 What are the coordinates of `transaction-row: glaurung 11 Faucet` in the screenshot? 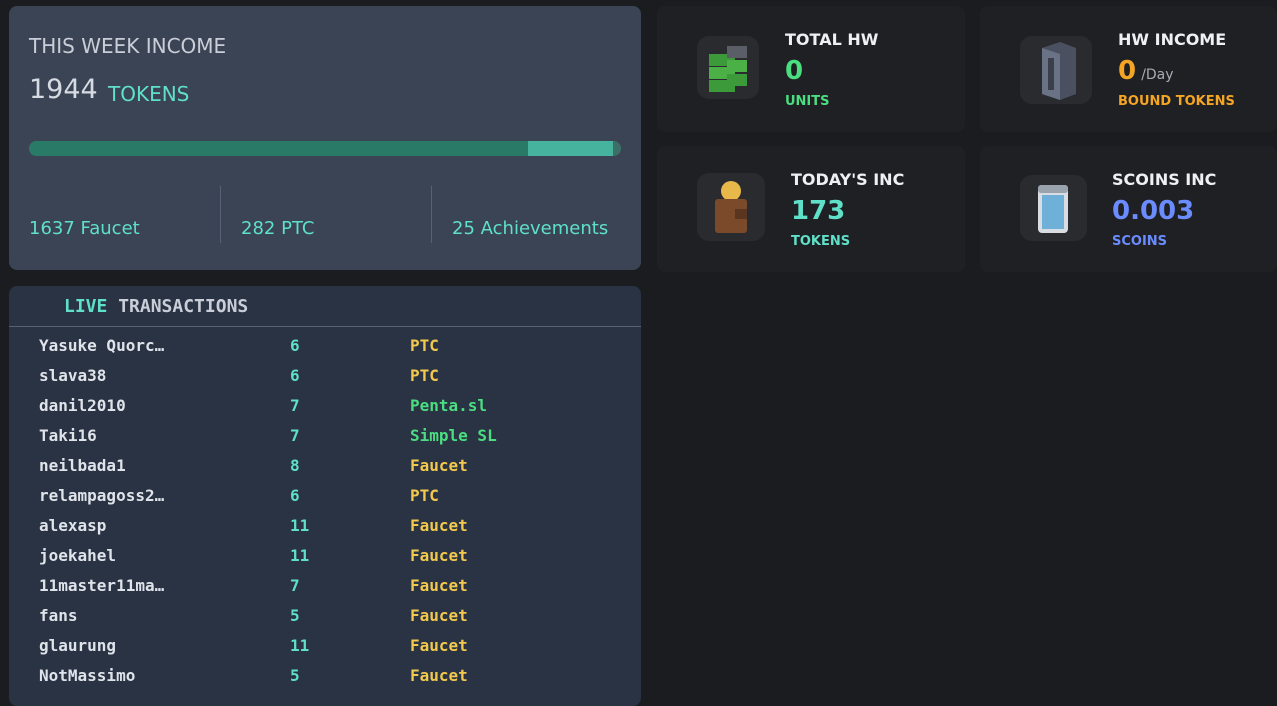 It's located at (325, 651).